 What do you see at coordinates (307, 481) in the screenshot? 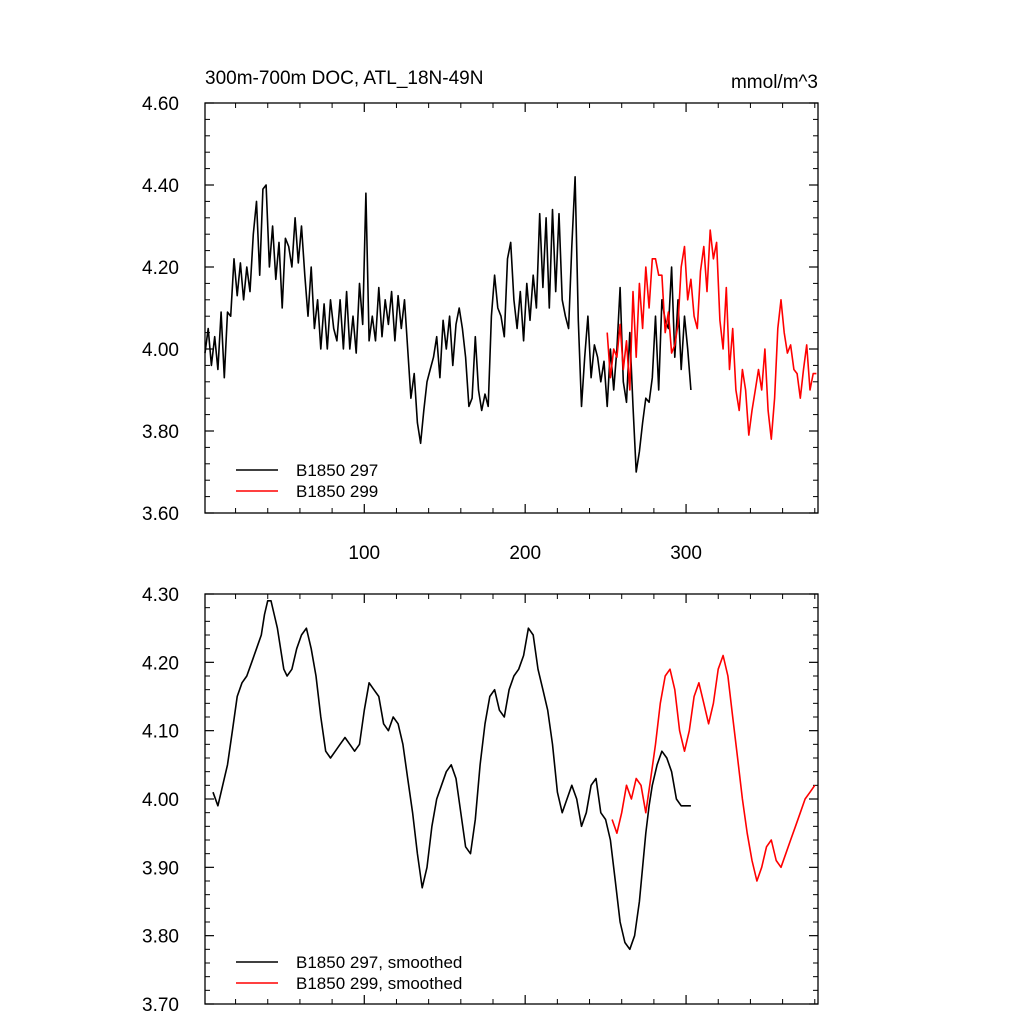
I see `top-legend: B1850 297 B1850 299` at bounding box center [307, 481].